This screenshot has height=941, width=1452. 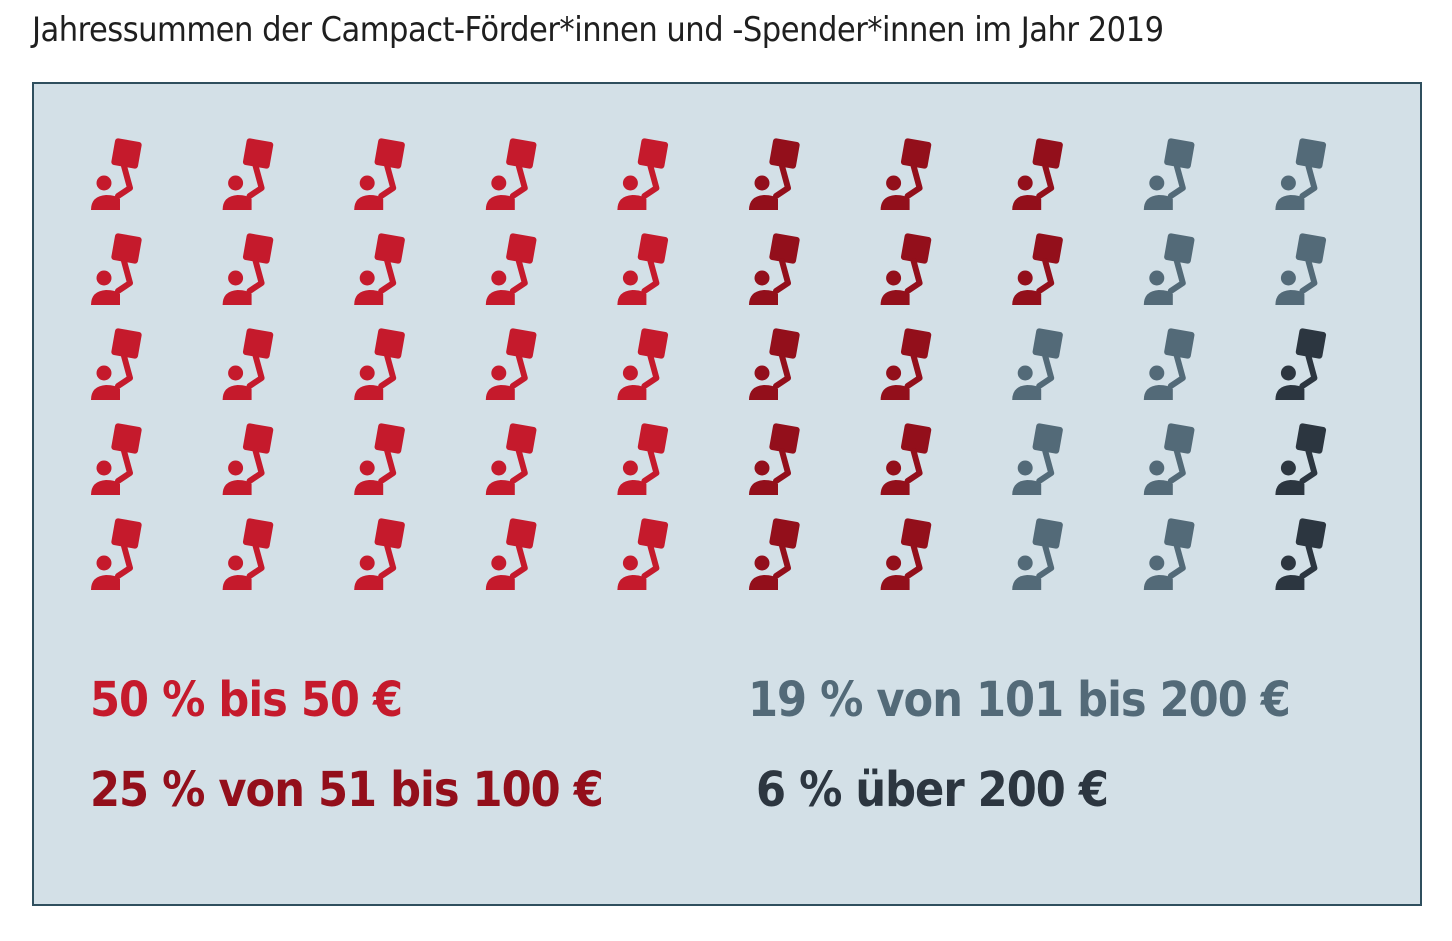 What do you see at coordinates (932, 790) in the screenshot?
I see `legend-item-over-200: 6 % über 200 €` at bounding box center [932, 790].